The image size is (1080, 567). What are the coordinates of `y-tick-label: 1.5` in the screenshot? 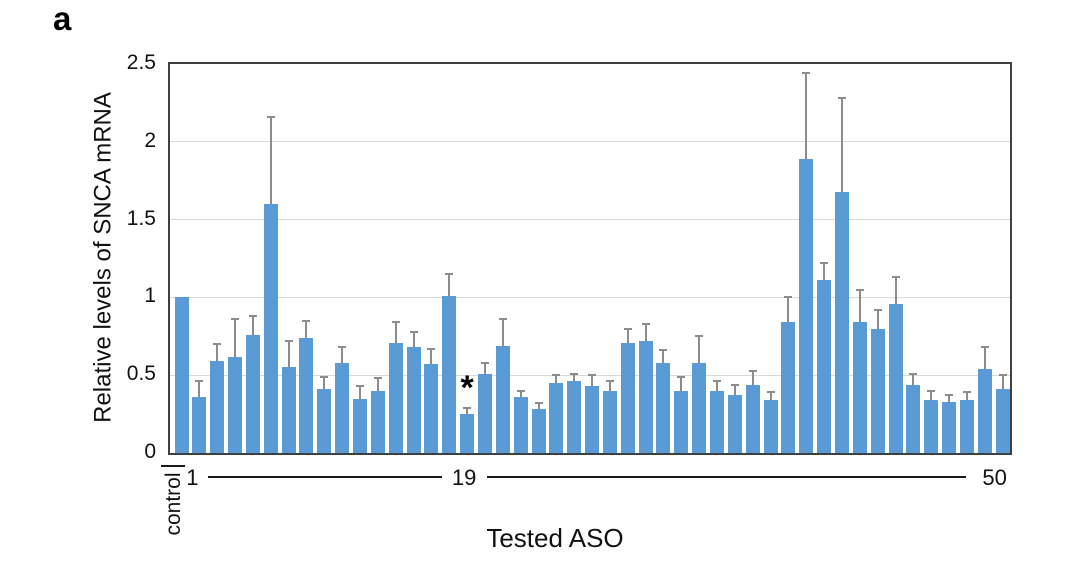 It's located at (141, 218).